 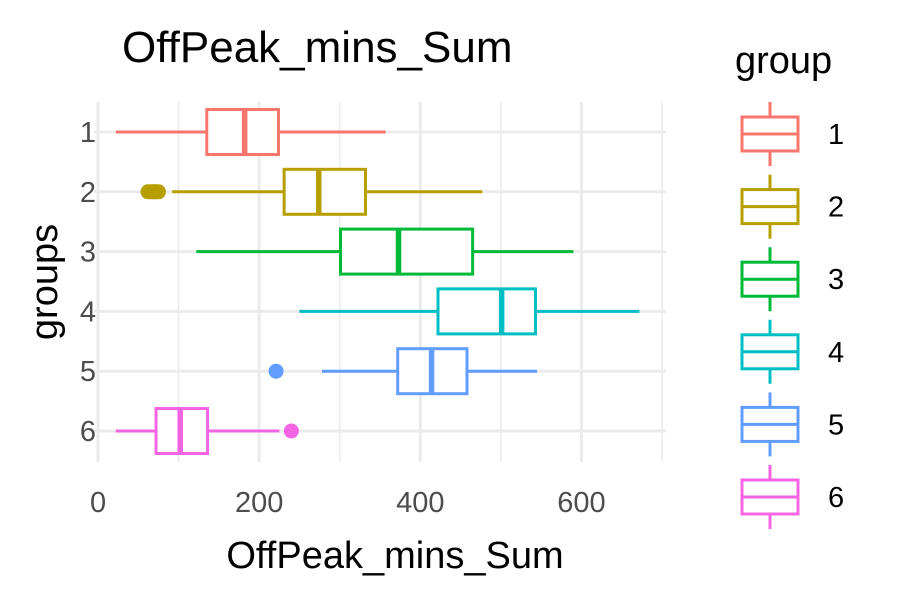 What do you see at coordinates (394, 556) in the screenshot?
I see `x-axis-title: OffPeak_mins_Sum` at bounding box center [394, 556].